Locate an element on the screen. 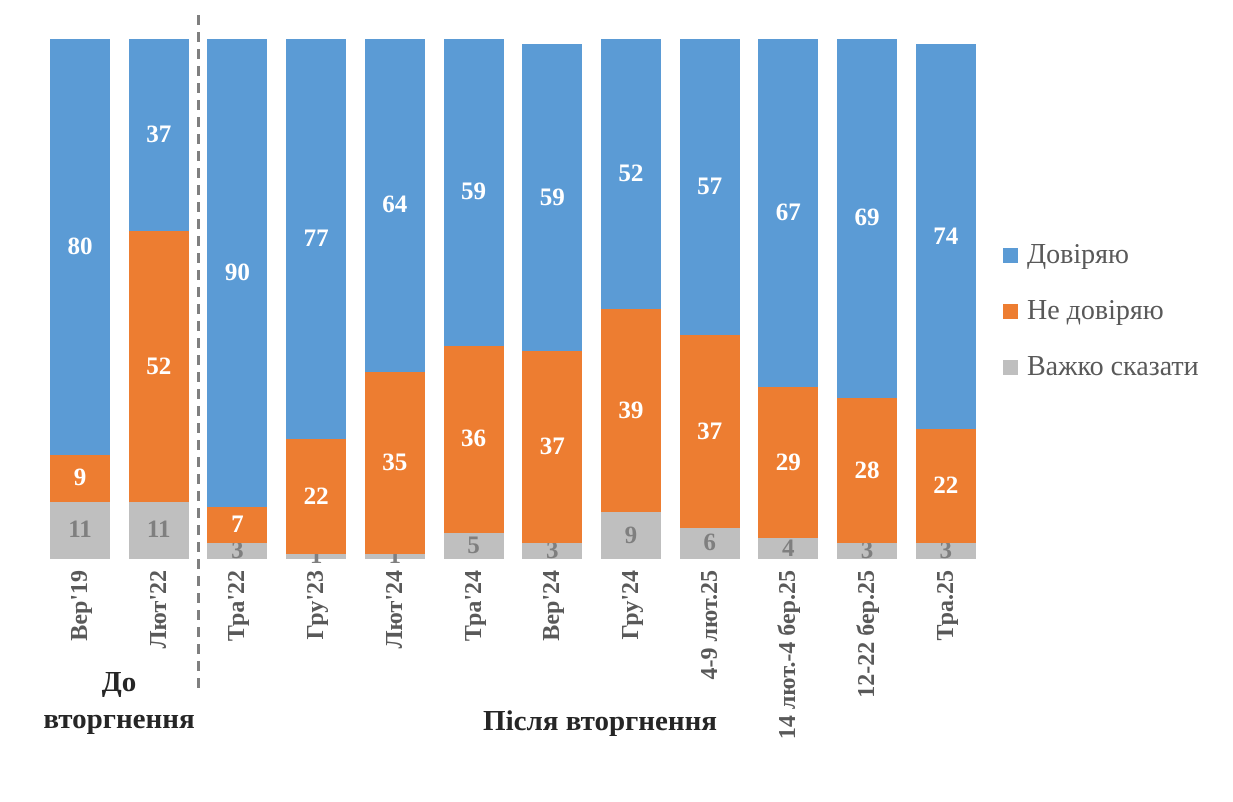 Image resolution: width=1233 pixels, height=802 pixels. value-label-trust: 74 is located at coordinates (946, 236).